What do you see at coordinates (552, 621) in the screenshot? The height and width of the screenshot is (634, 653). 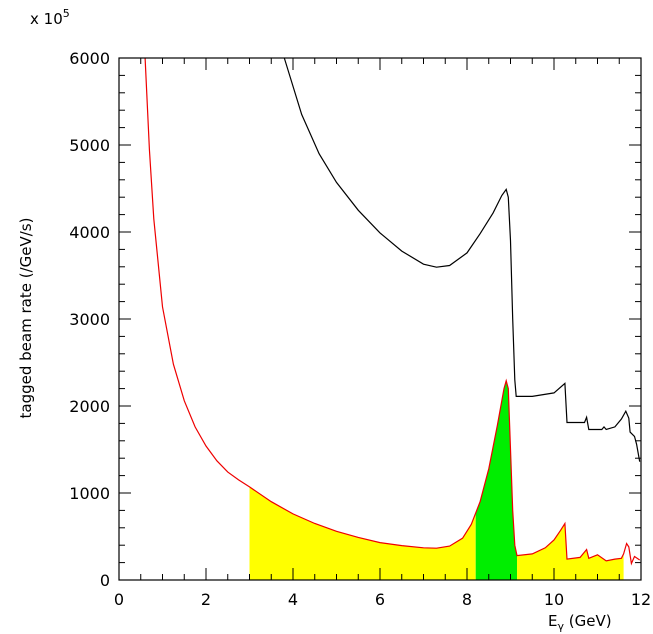 I see `x-axis-title-main: E` at bounding box center [552, 621].